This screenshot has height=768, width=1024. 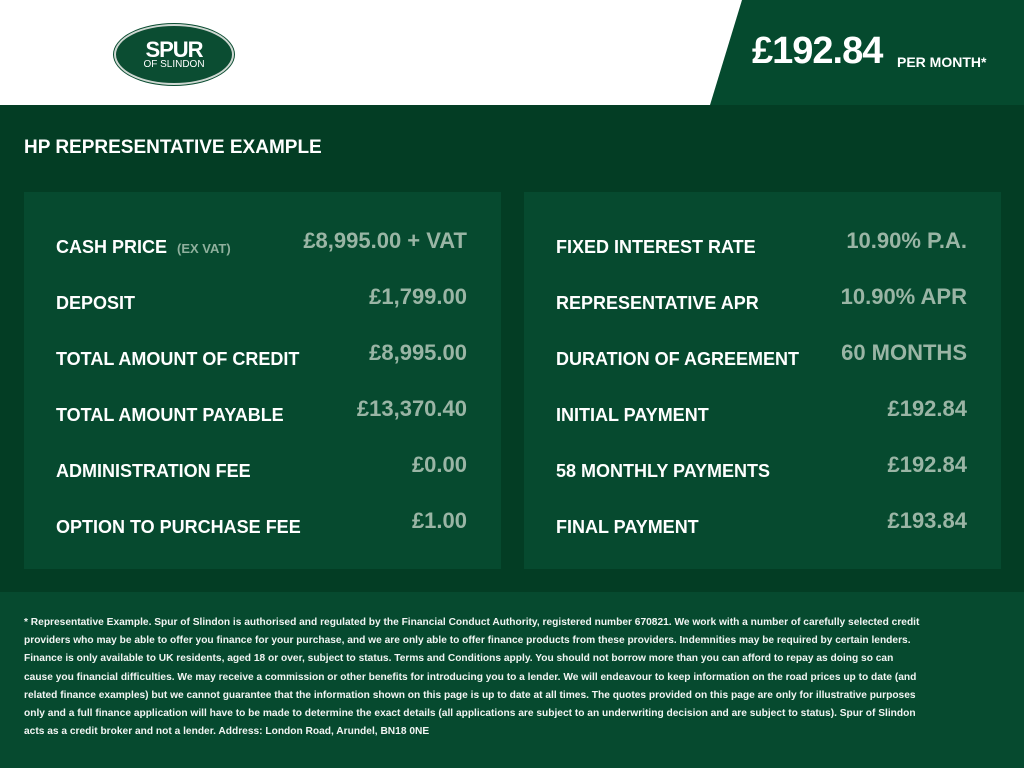 What do you see at coordinates (439, 464) in the screenshot?
I see `value: £0.00` at bounding box center [439, 464].